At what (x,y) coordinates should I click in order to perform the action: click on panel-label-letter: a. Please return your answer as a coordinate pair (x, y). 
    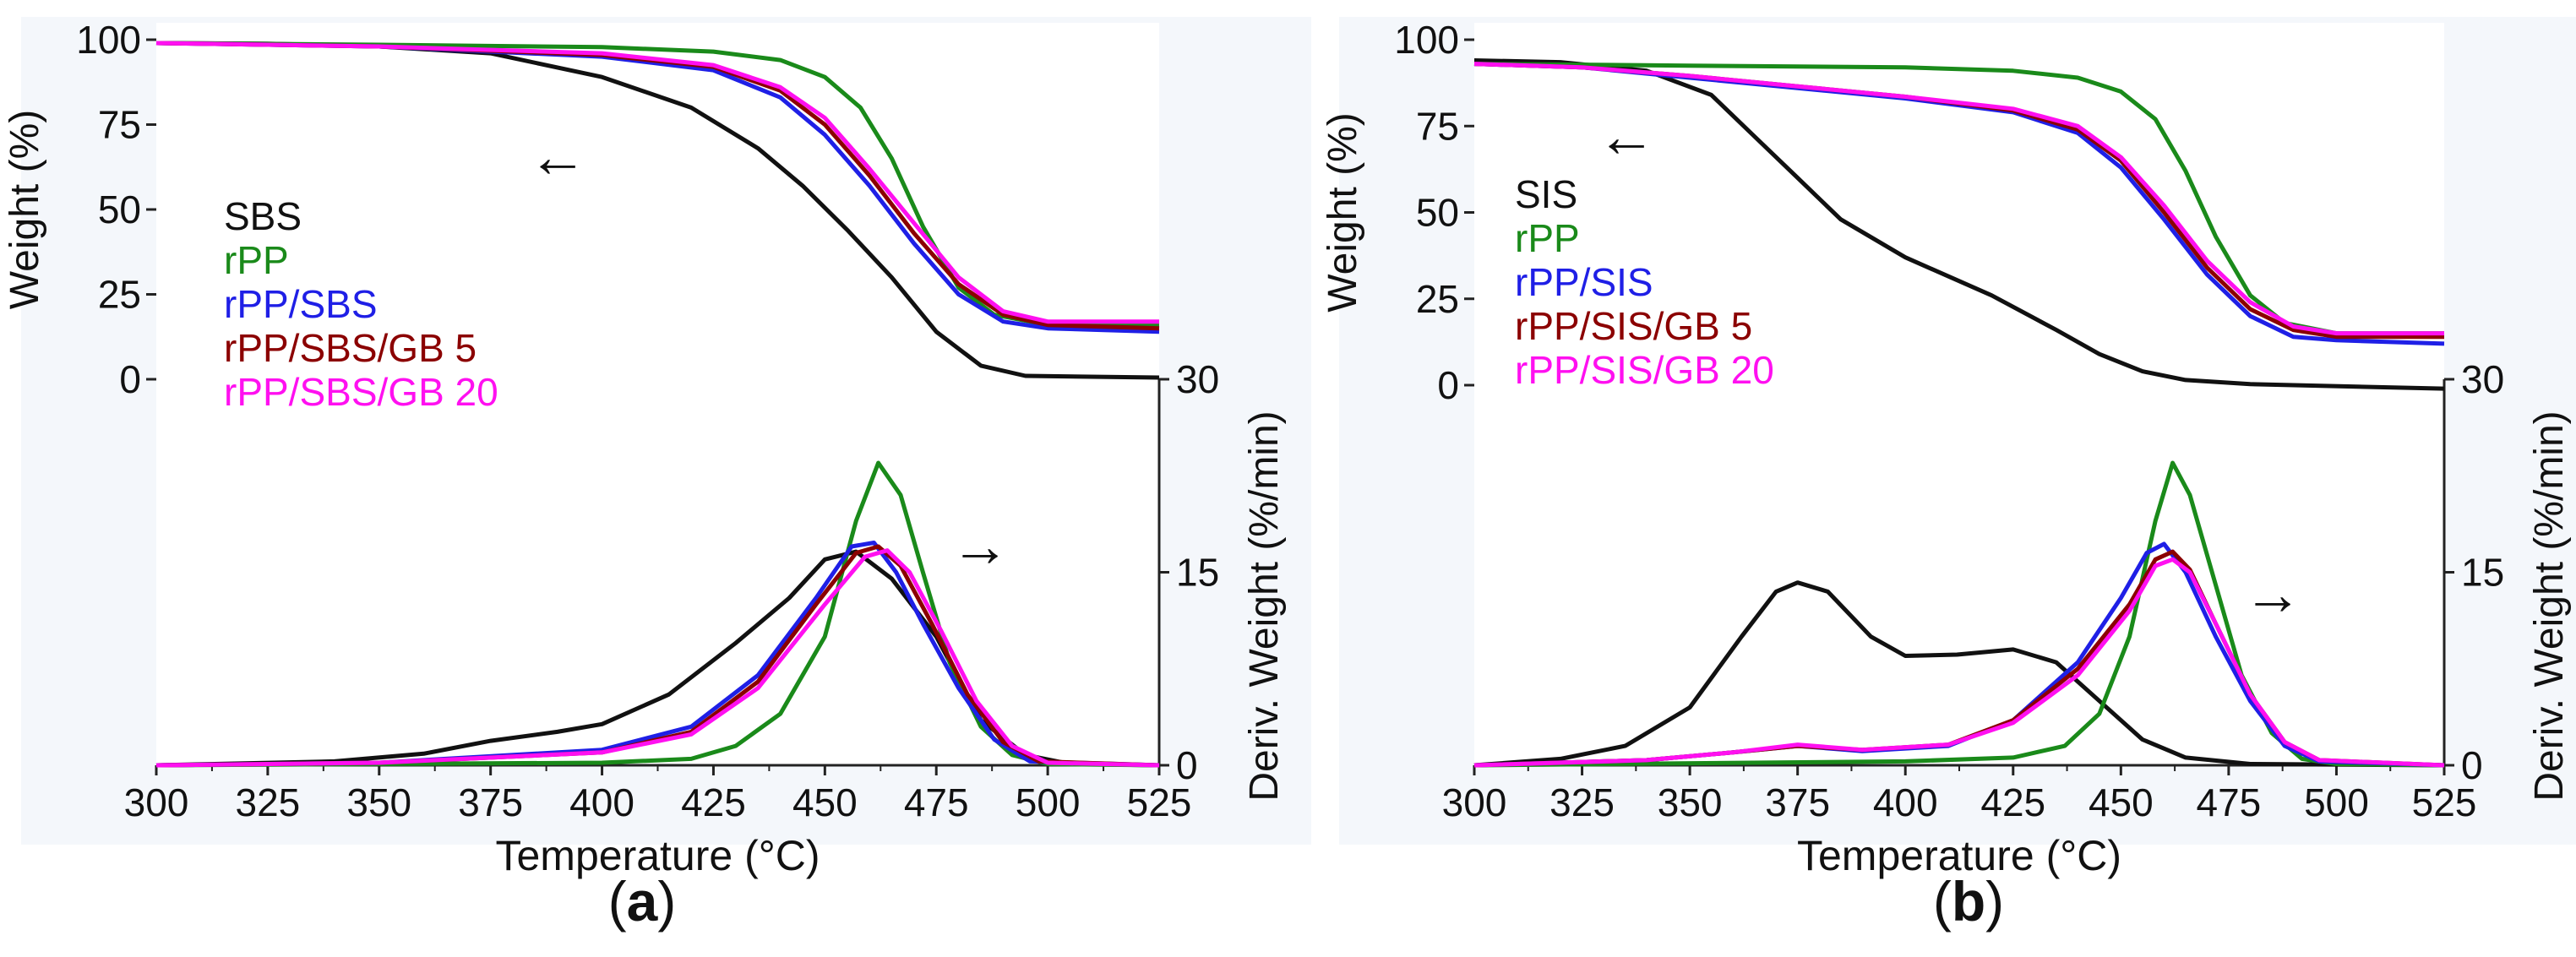
    Looking at the image, I should click on (643, 901).